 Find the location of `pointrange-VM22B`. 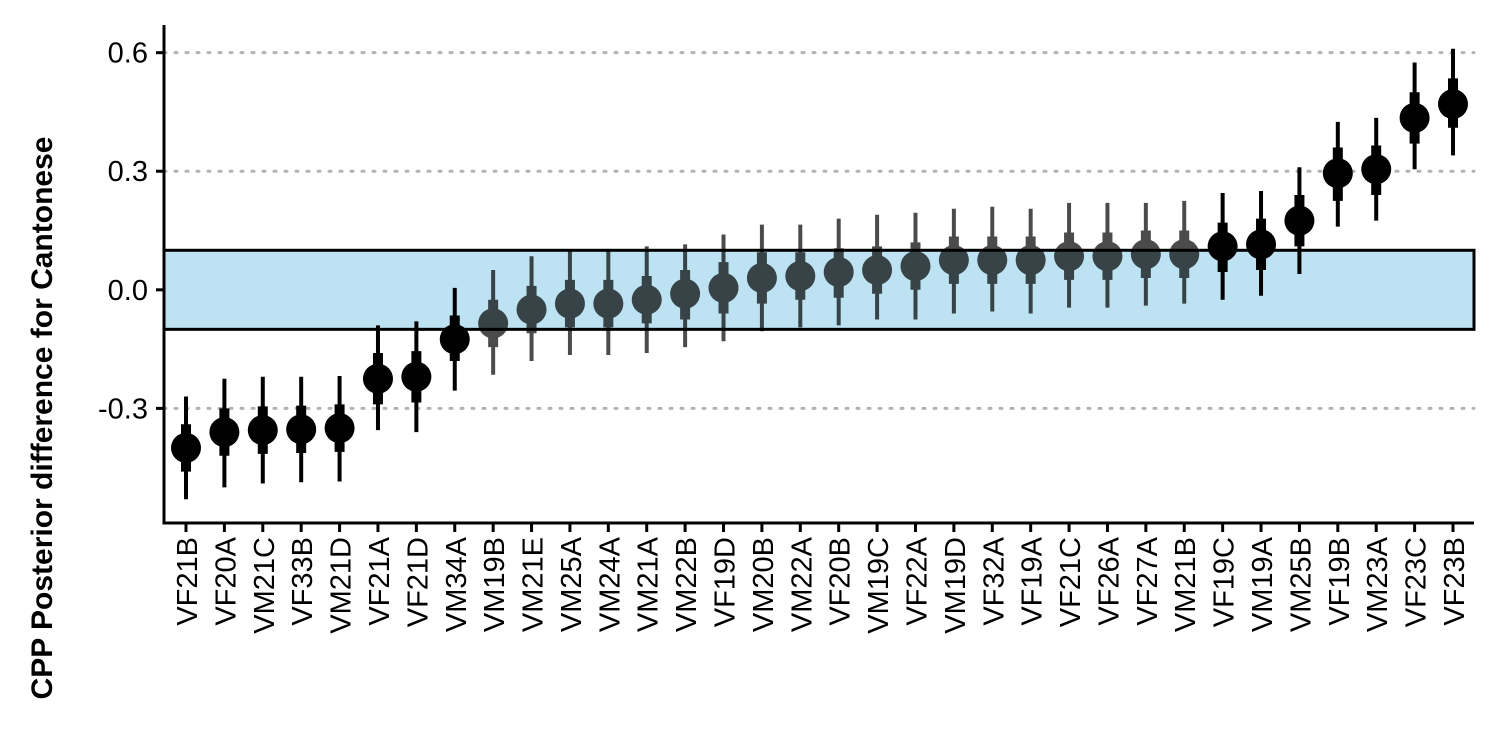

pointrange-VM22B is located at coordinates (685, 296).